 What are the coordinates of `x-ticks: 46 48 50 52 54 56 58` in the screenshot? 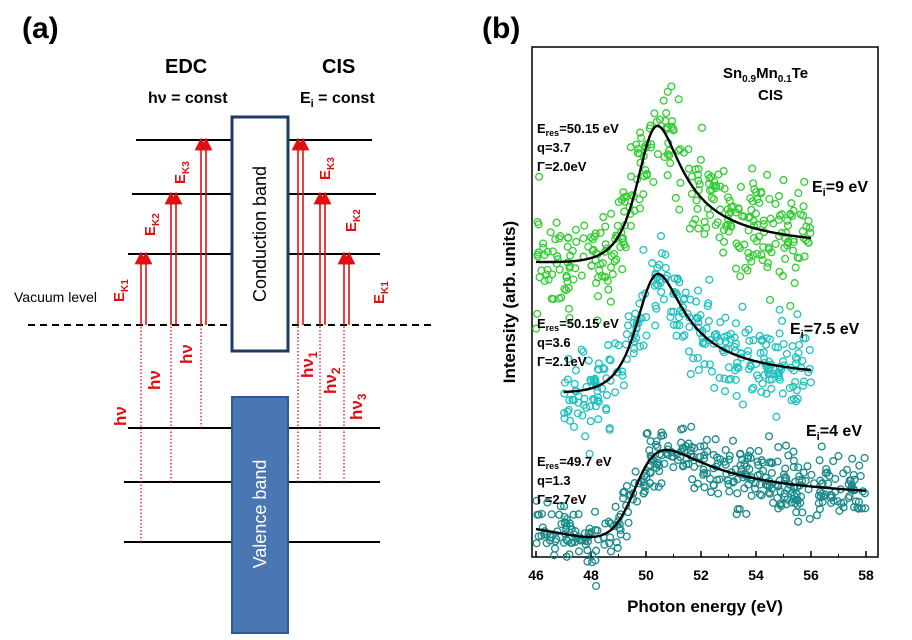 It's located at (701, 567).